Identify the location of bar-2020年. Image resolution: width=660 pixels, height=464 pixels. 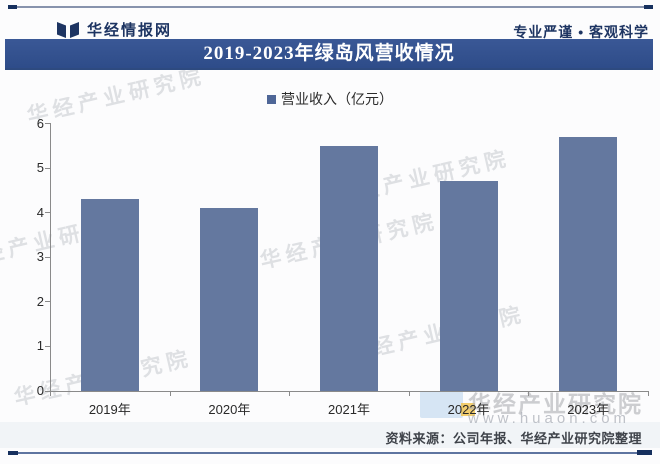
(229, 299).